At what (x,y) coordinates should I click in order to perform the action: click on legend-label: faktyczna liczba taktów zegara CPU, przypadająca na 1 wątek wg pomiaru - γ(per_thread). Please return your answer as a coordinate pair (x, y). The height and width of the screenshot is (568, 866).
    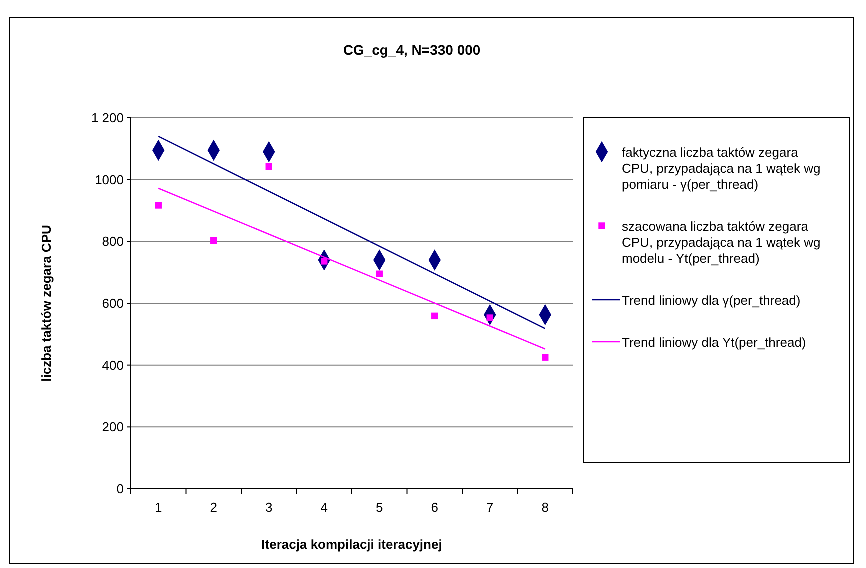
    Looking at the image, I should click on (721, 168).